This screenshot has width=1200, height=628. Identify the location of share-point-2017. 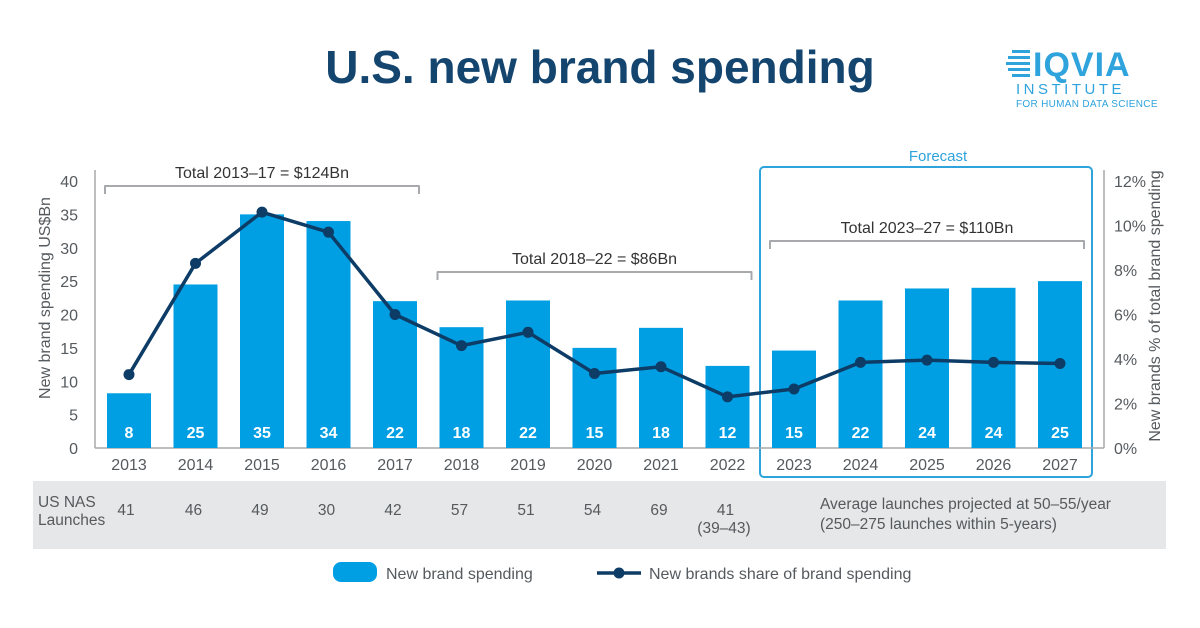
(395, 314).